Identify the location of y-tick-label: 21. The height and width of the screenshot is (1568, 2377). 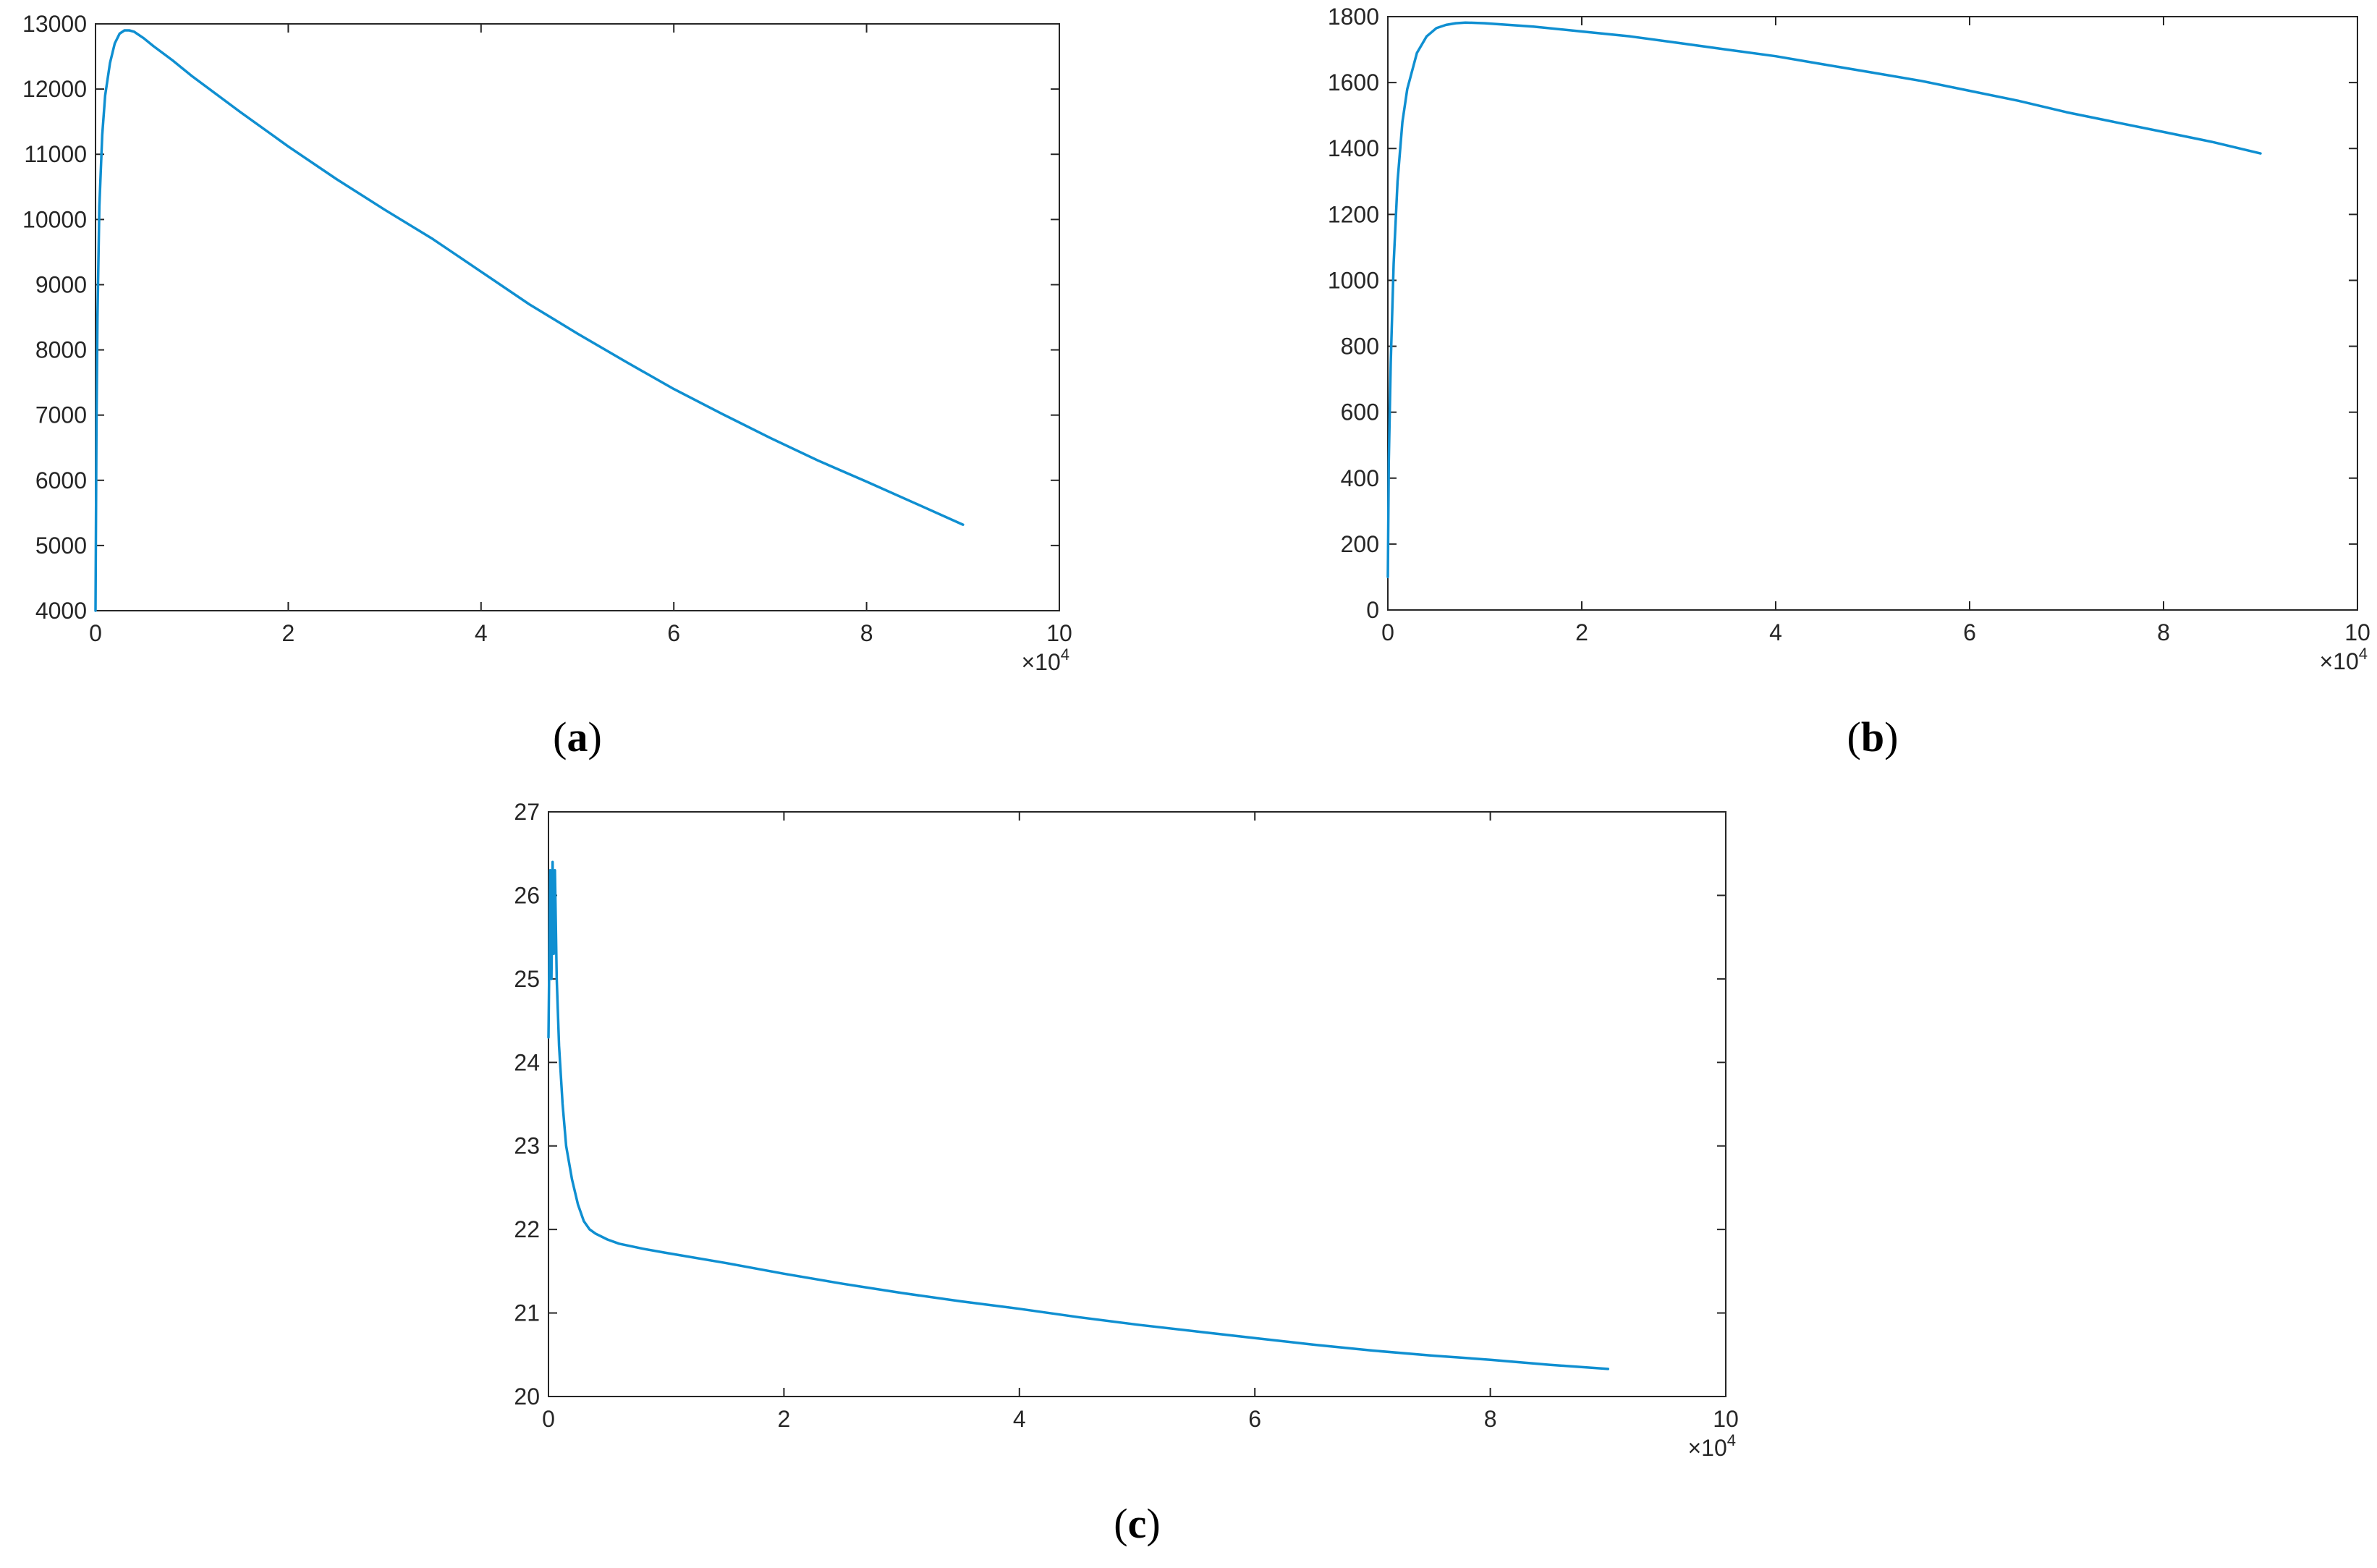
(527, 1313).